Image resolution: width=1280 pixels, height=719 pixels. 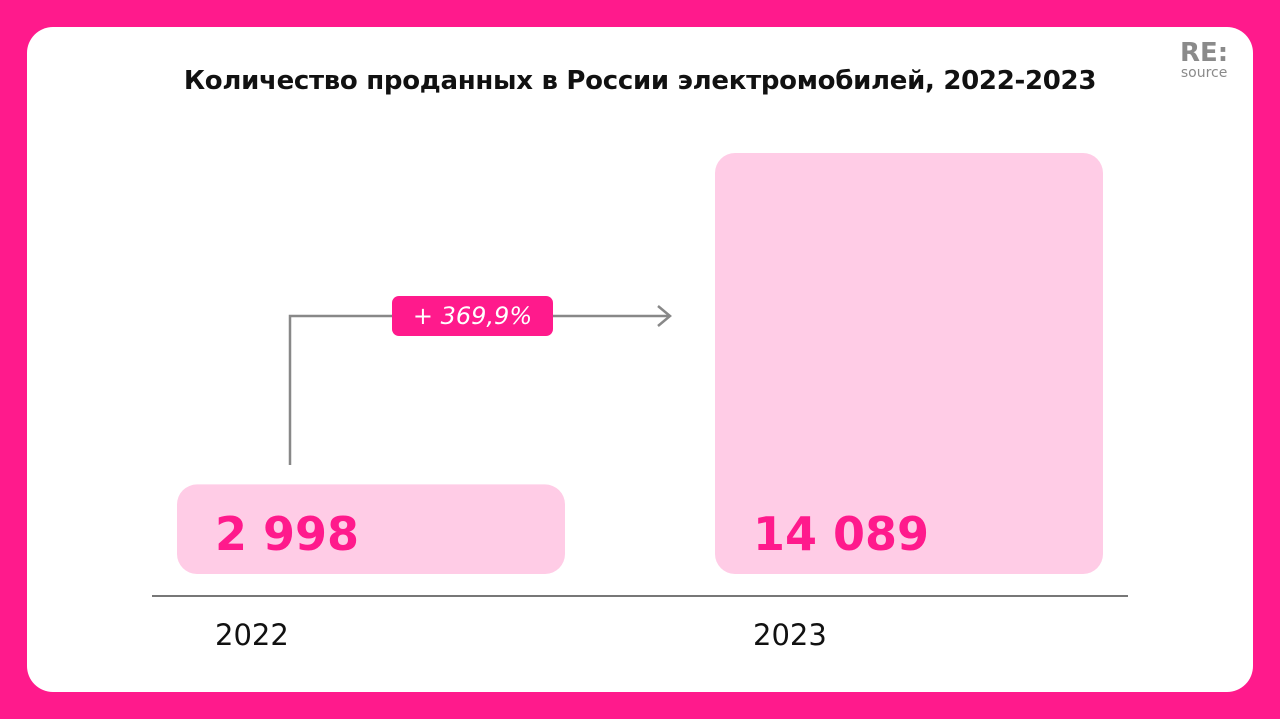 I want to click on growth-arrow, so click(x=479, y=389).